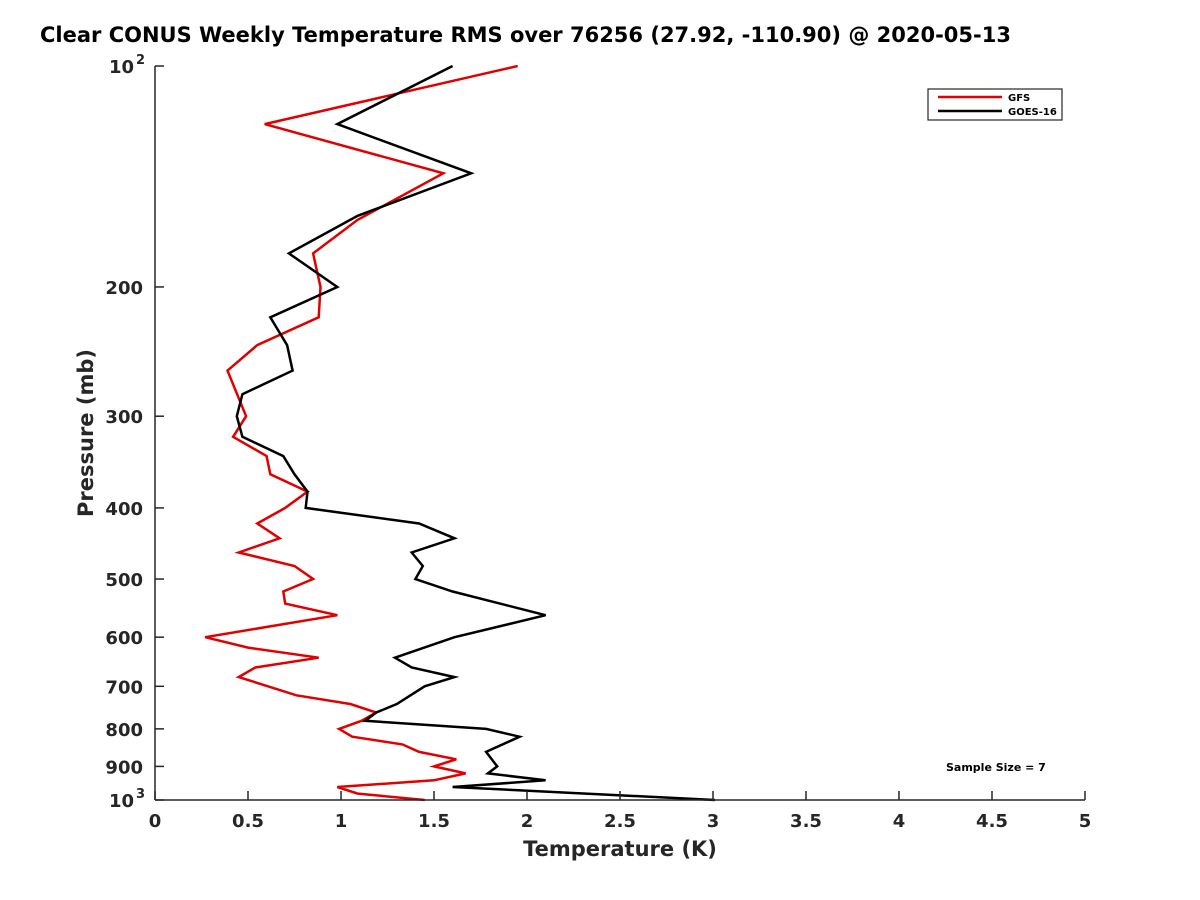 The height and width of the screenshot is (900, 1200). Describe the element at coordinates (124, 509) in the screenshot. I see `y-tick-label: 400` at that location.